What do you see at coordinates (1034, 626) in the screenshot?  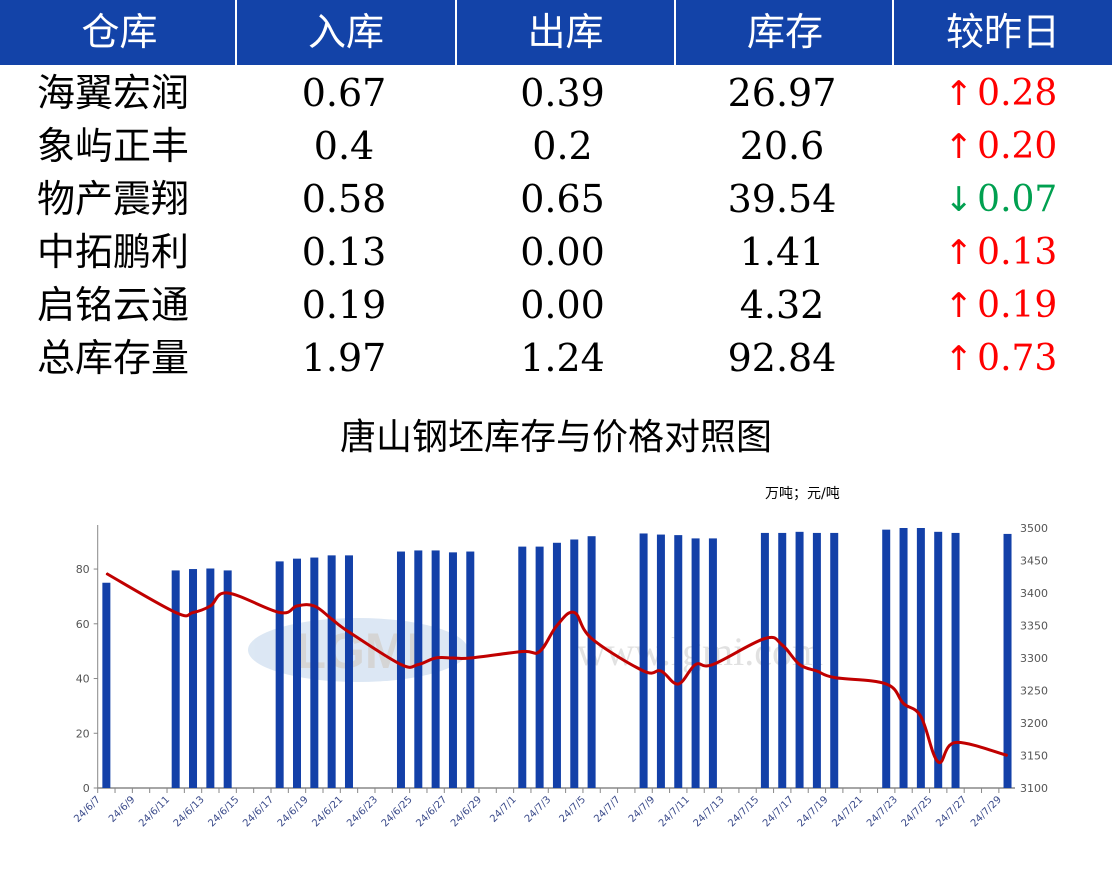 I see `y-right-tick-label: 3350` at bounding box center [1034, 626].